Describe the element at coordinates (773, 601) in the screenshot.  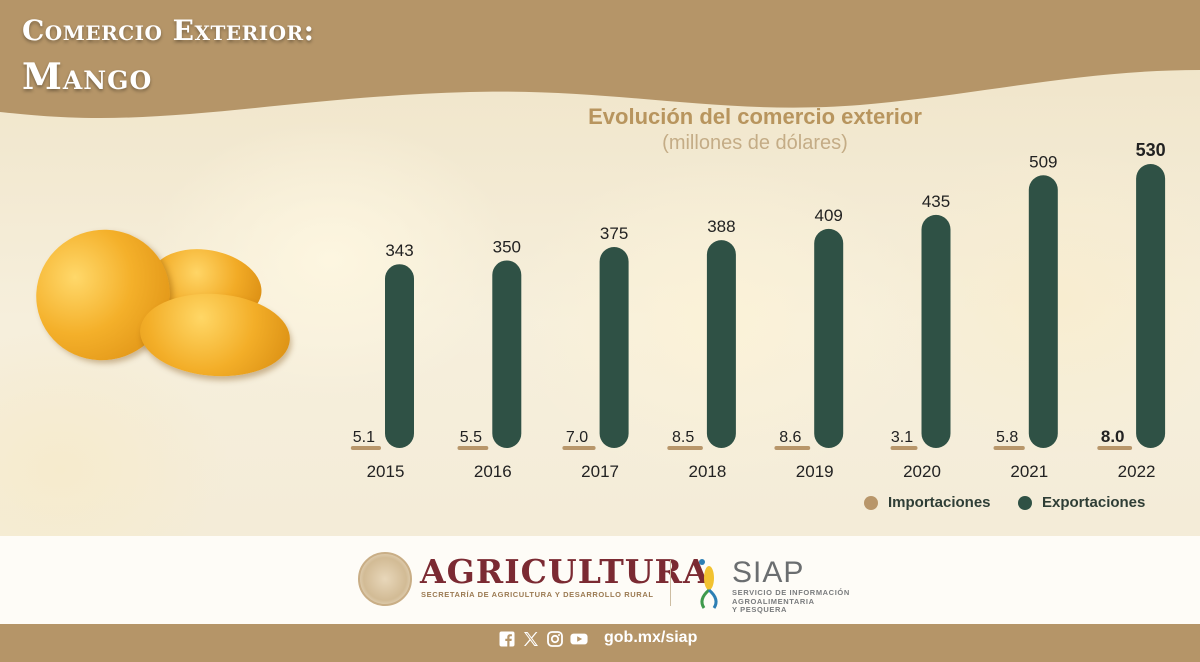
I see `siap-subtitle-line: AGROALIMENTARIA` at that location.